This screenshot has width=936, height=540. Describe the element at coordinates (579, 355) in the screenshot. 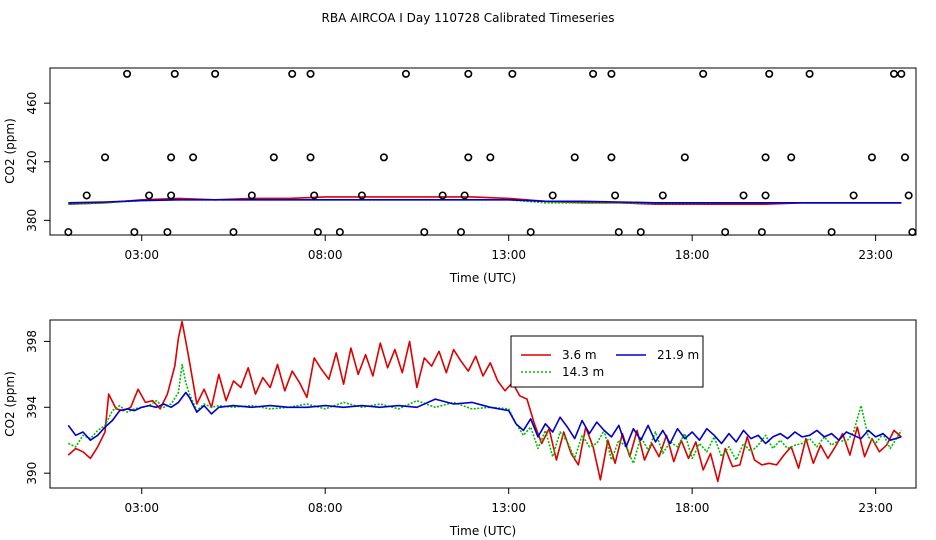

I see `legend-label-3-6m: 3.6 m` at that location.